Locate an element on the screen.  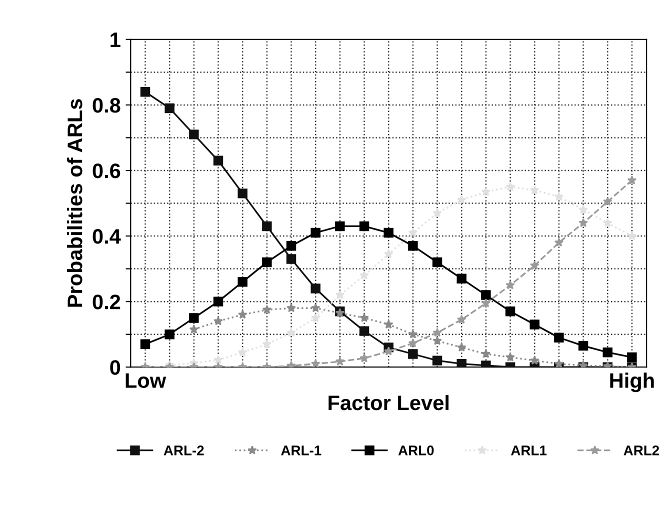
legend-label: ARL-2 is located at coordinates (184, 451).